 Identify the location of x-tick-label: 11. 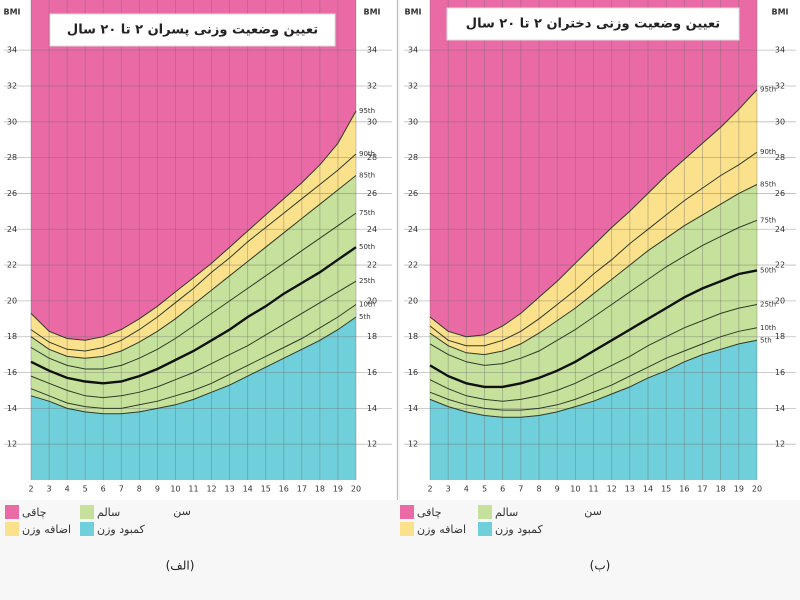
(593, 489).